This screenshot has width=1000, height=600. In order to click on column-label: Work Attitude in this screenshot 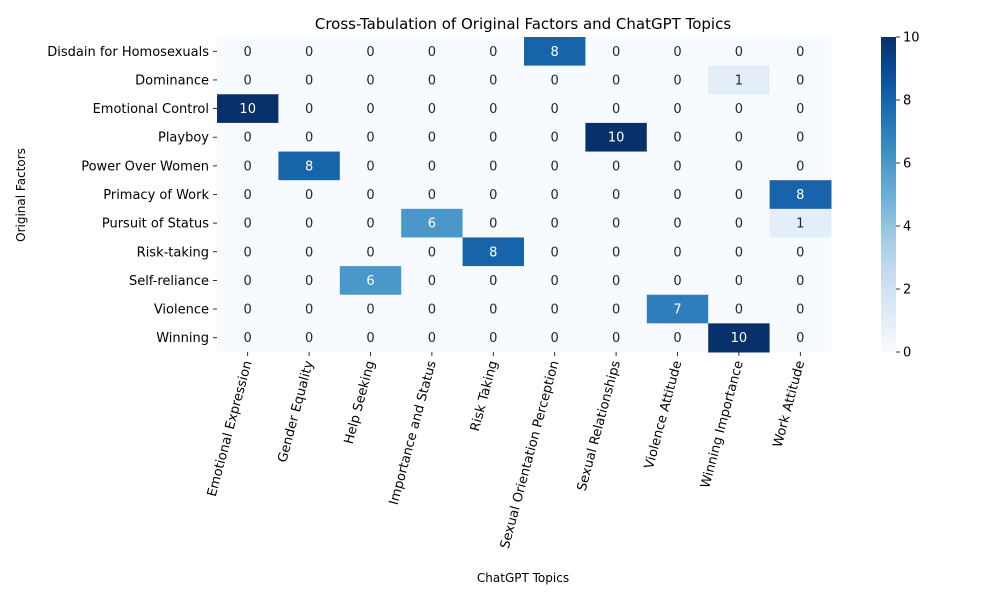, I will do `click(790, 404)`.